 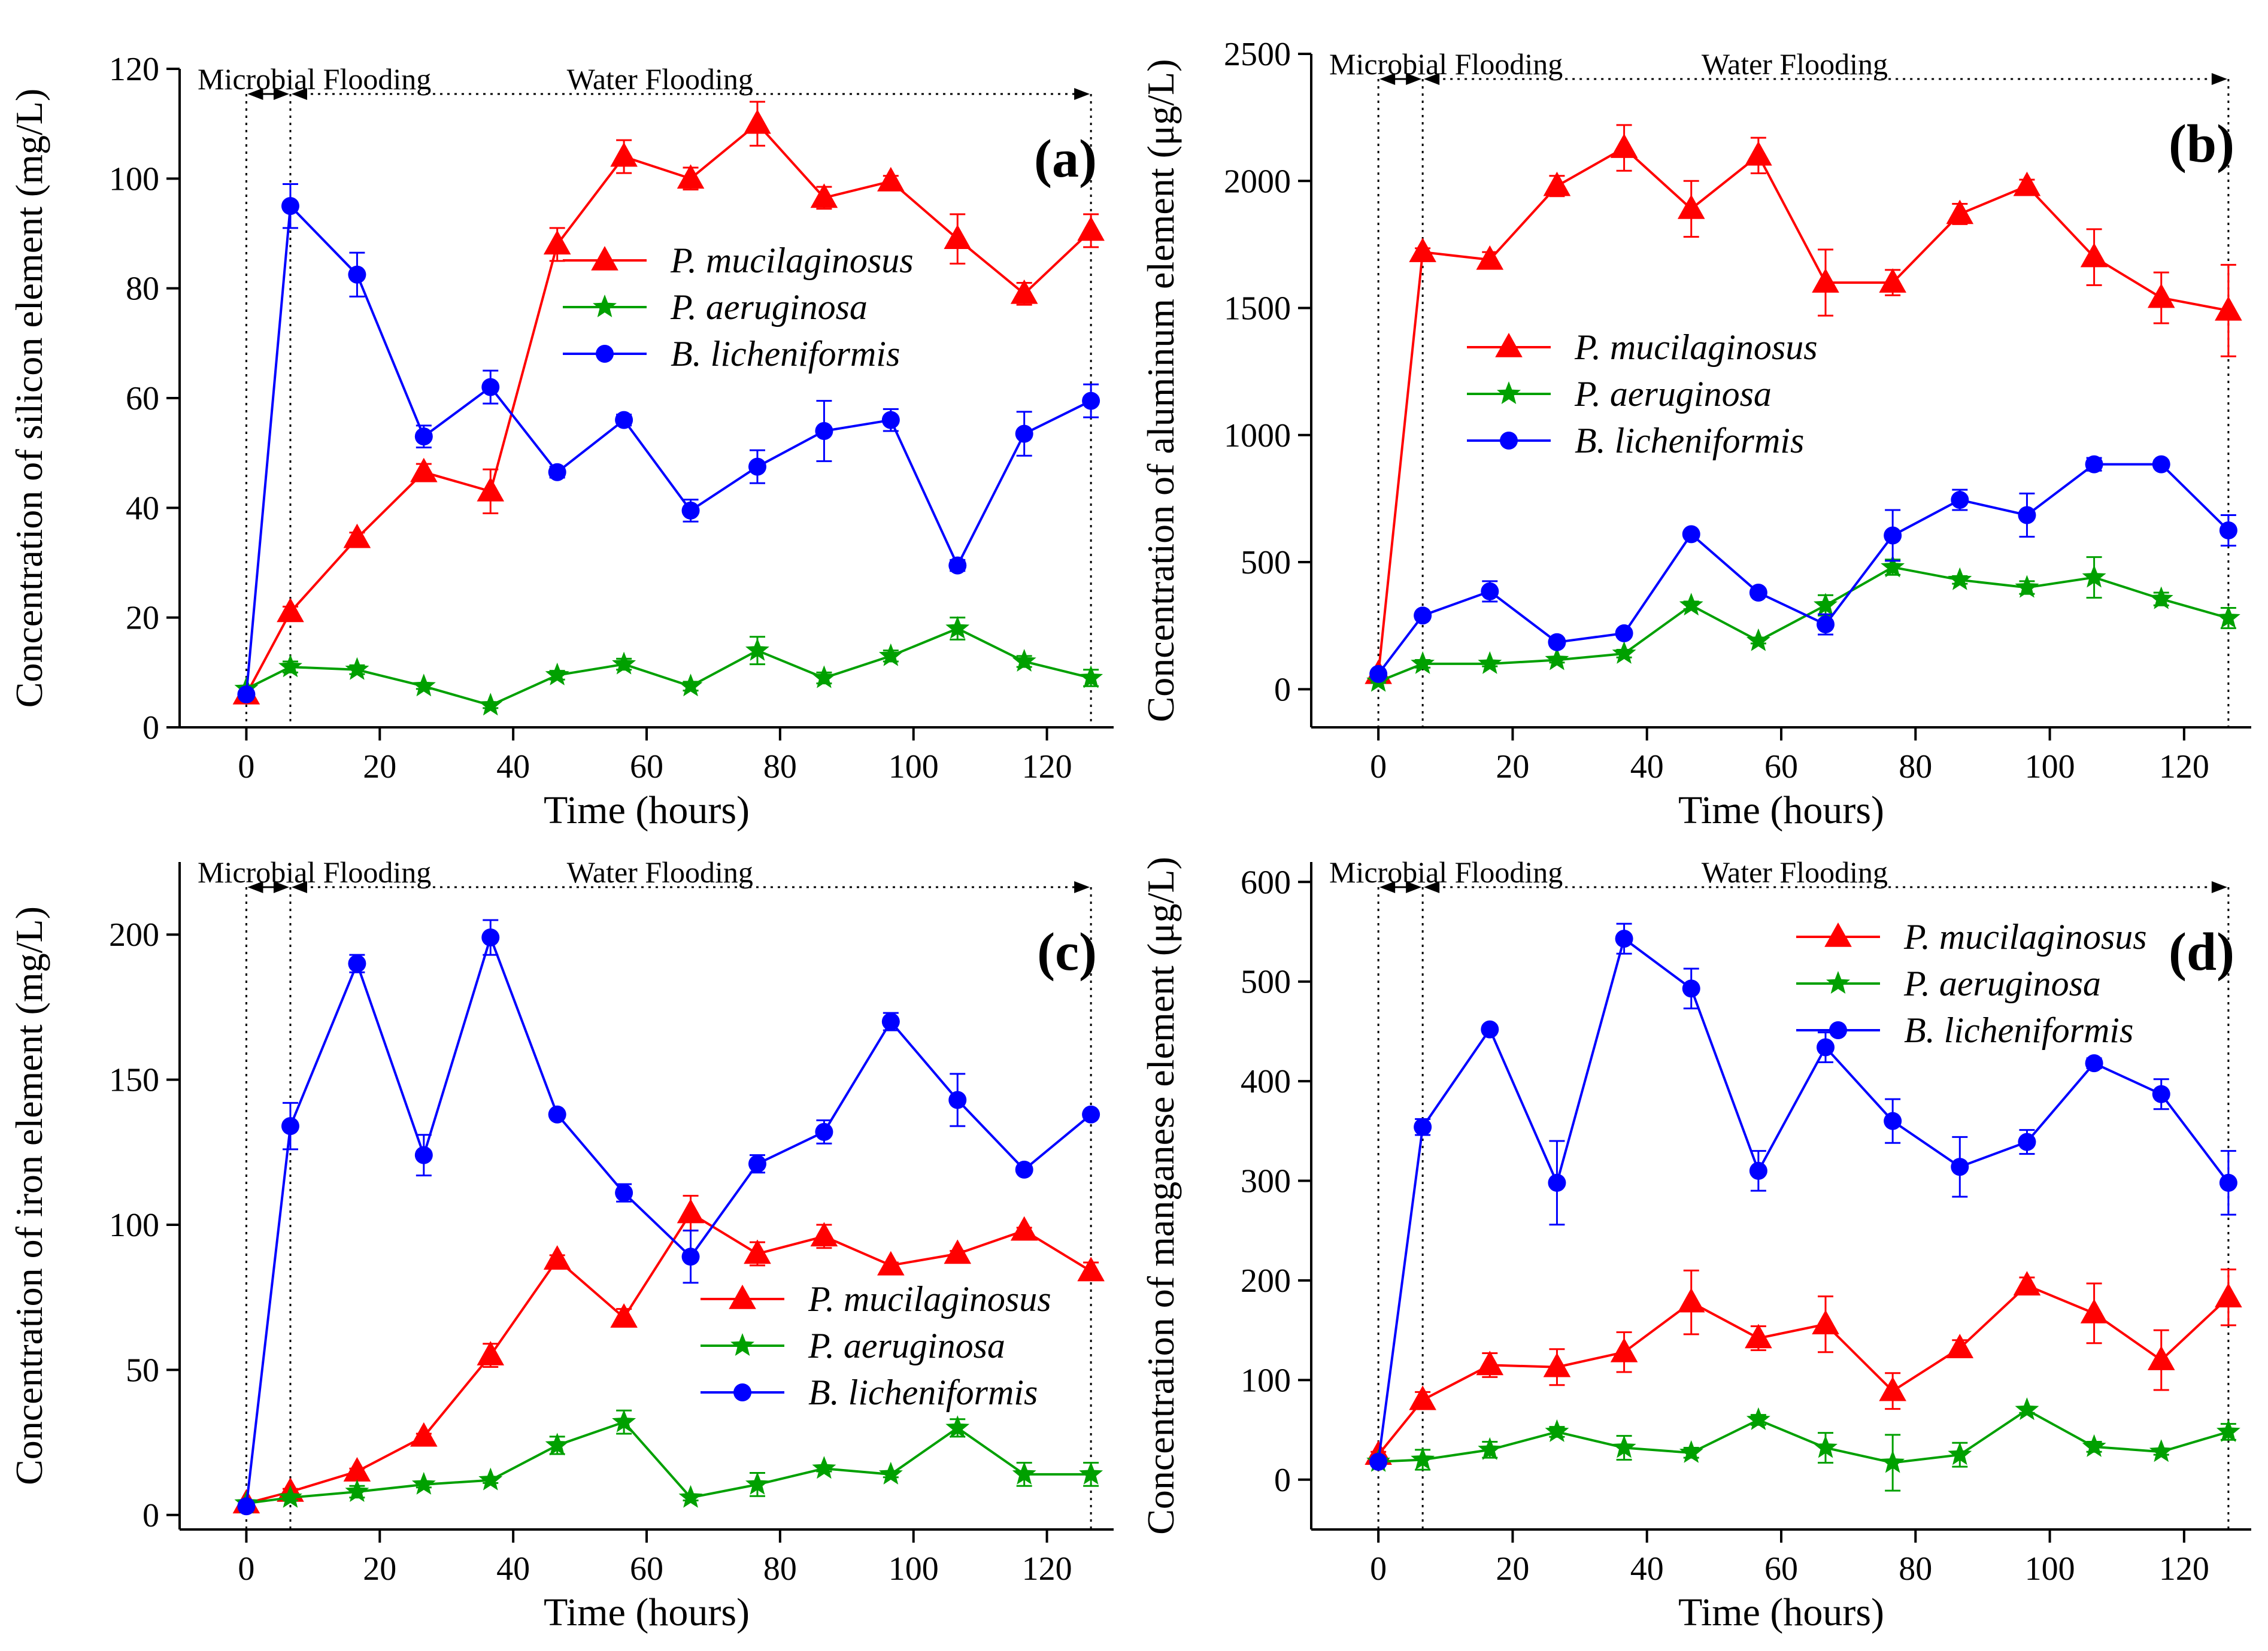 I want to click on x-tick-label: 120, so click(x=1047, y=766).